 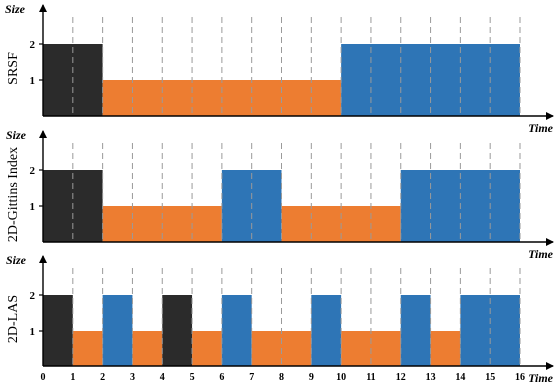 I want to click on x-tick-label: 0, so click(x=43, y=377).